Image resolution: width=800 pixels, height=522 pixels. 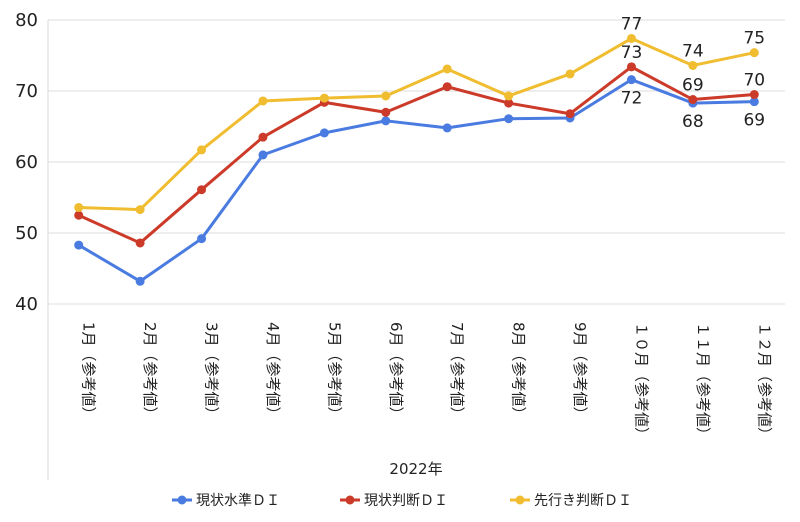 I want to click on legend-item: 現状水準ＤＩ, so click(x=226, y=501).